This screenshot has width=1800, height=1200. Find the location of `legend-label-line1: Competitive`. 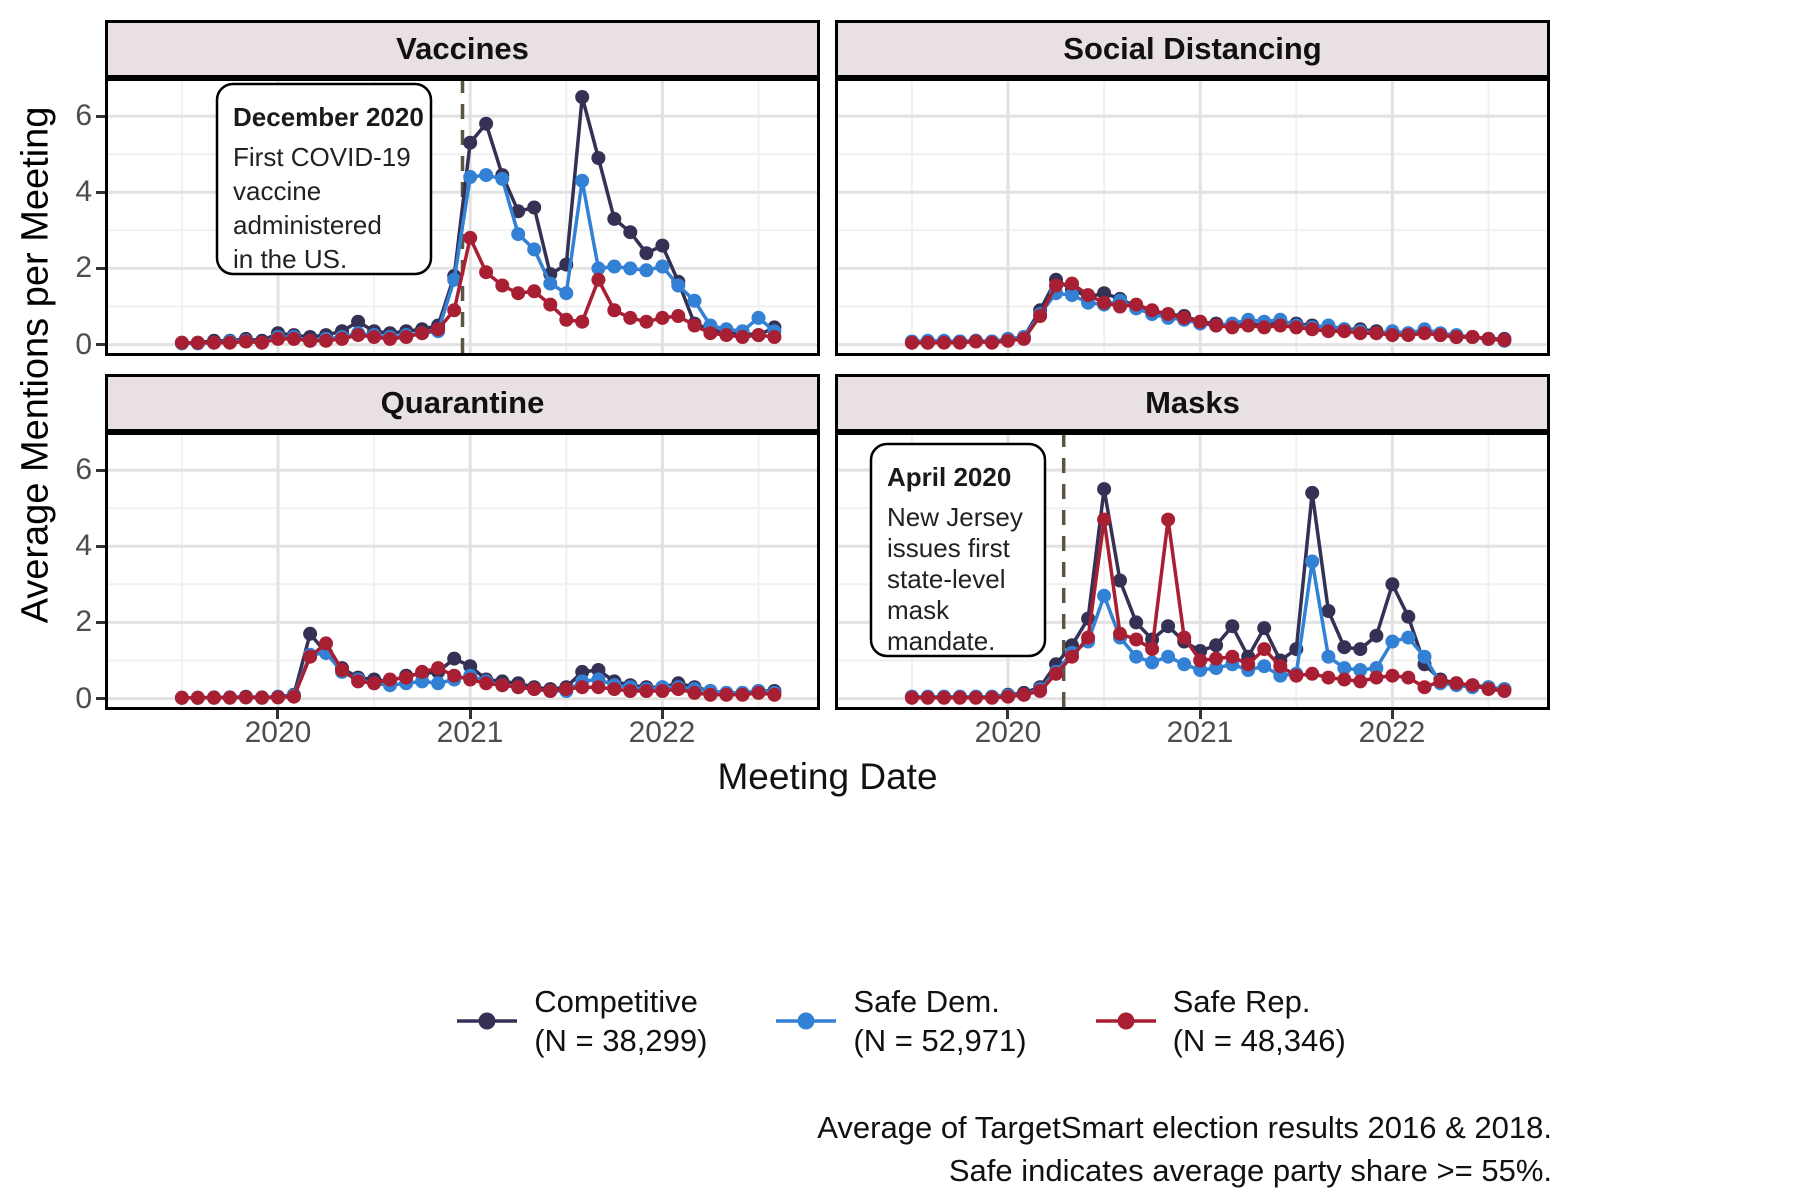

legend-label-line1: Competitive is located at coordinates (616, 1001).